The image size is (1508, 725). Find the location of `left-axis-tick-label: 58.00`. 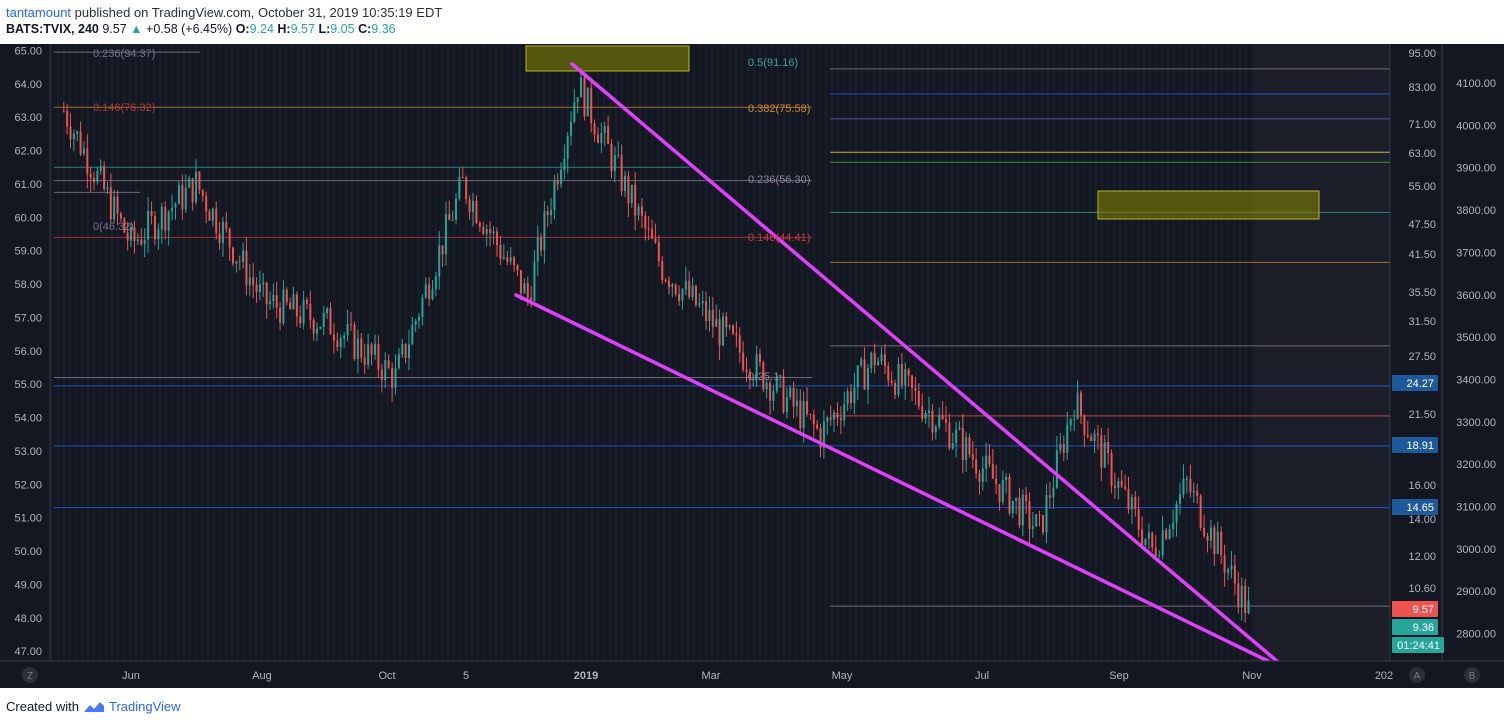

left-axis-tick-label: 58.00 is located at coordinates (28, 285).